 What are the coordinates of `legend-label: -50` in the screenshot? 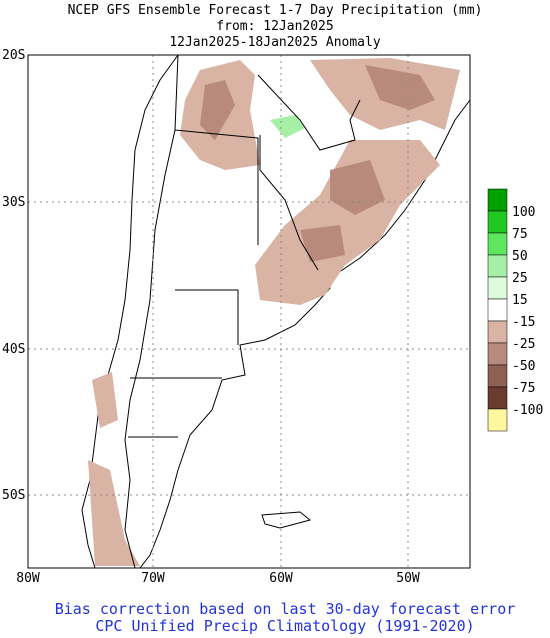 It's located at (523, 366).